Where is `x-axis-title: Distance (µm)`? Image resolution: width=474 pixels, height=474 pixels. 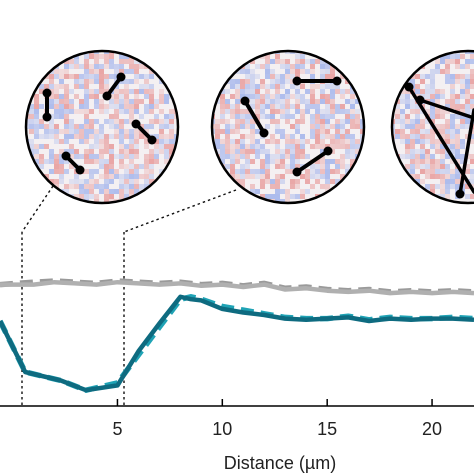 x-axis-title: Distance (µm) is located at coordinates (280, 463).